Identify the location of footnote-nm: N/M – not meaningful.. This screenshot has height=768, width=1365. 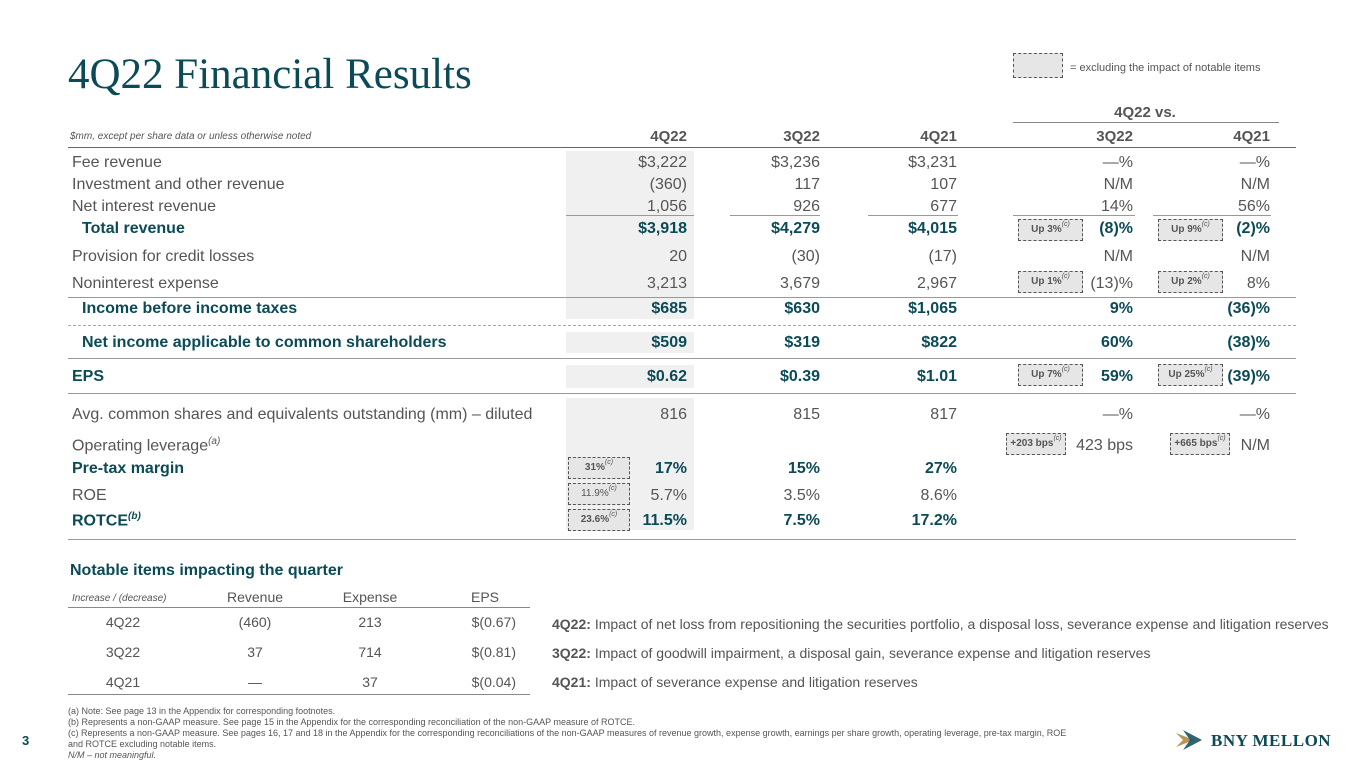
(112, 755).